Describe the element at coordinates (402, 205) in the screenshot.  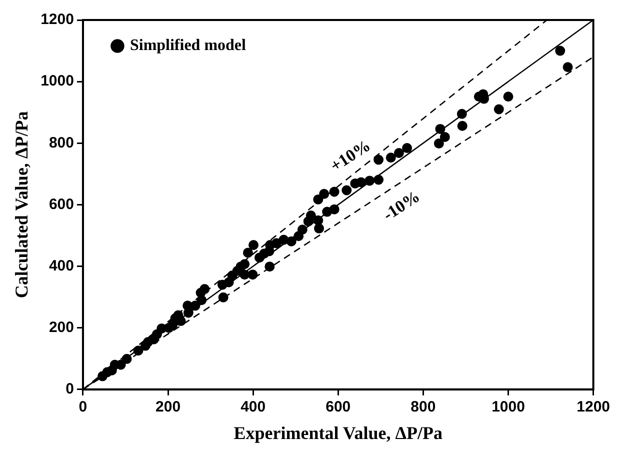
I see `annotation: -10%` at that location.